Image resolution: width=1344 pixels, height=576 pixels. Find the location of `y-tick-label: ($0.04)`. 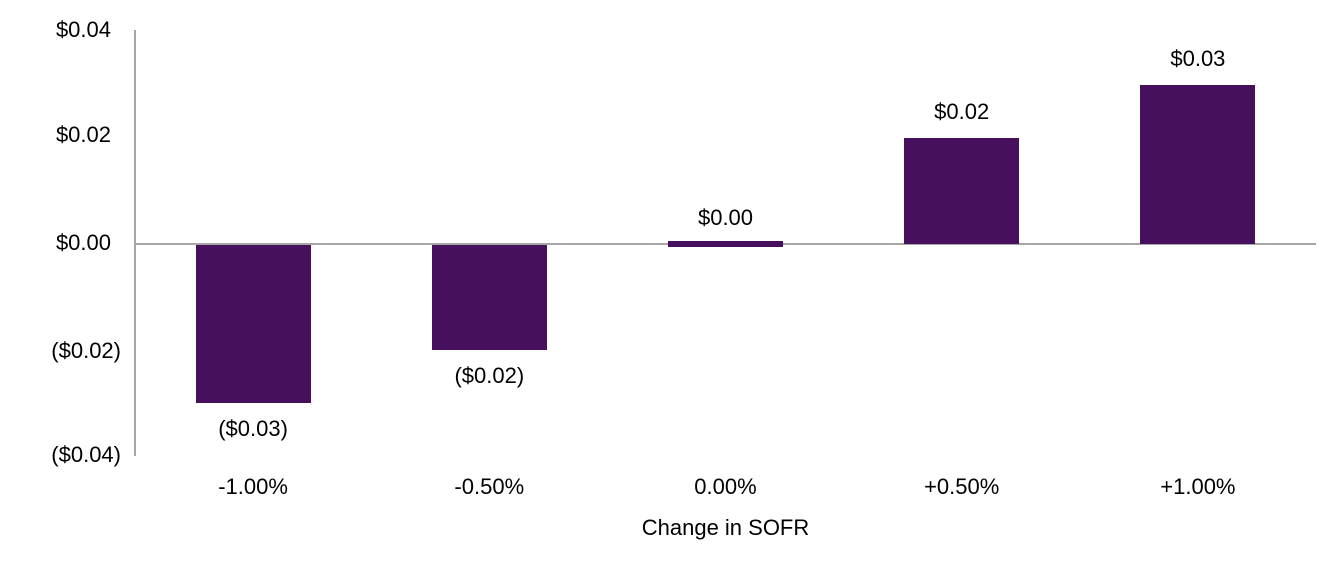

y-tick-label: ($0.04) is located at coordinates (86, 454).